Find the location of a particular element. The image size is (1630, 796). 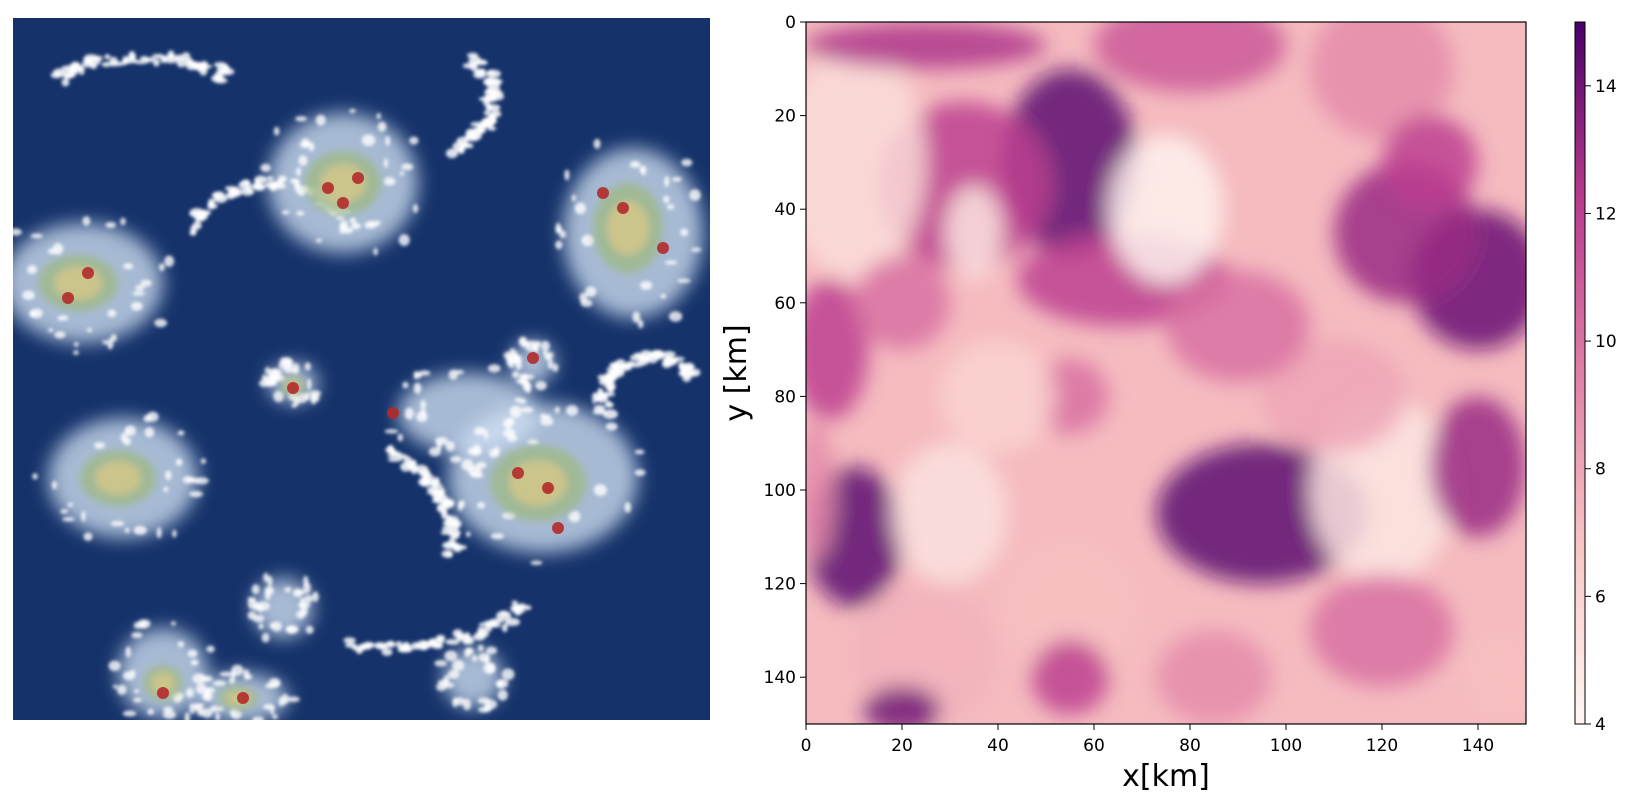

y-tick-label: 40 is located at coordinates (785, 210).